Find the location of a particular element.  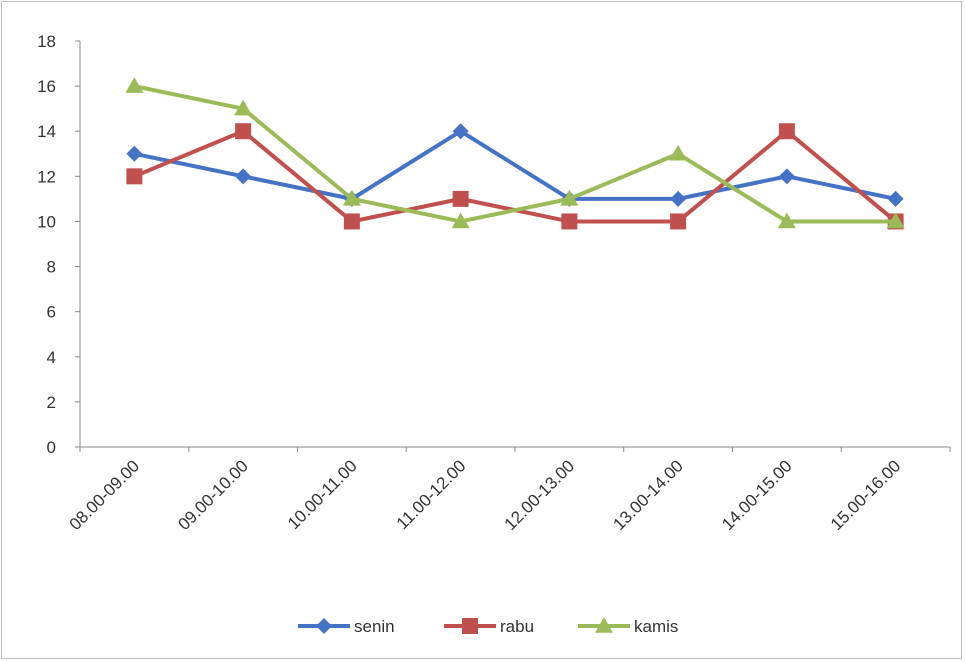

x-tick-label: 08.00-09.00 is located at coordinates (105, 495).